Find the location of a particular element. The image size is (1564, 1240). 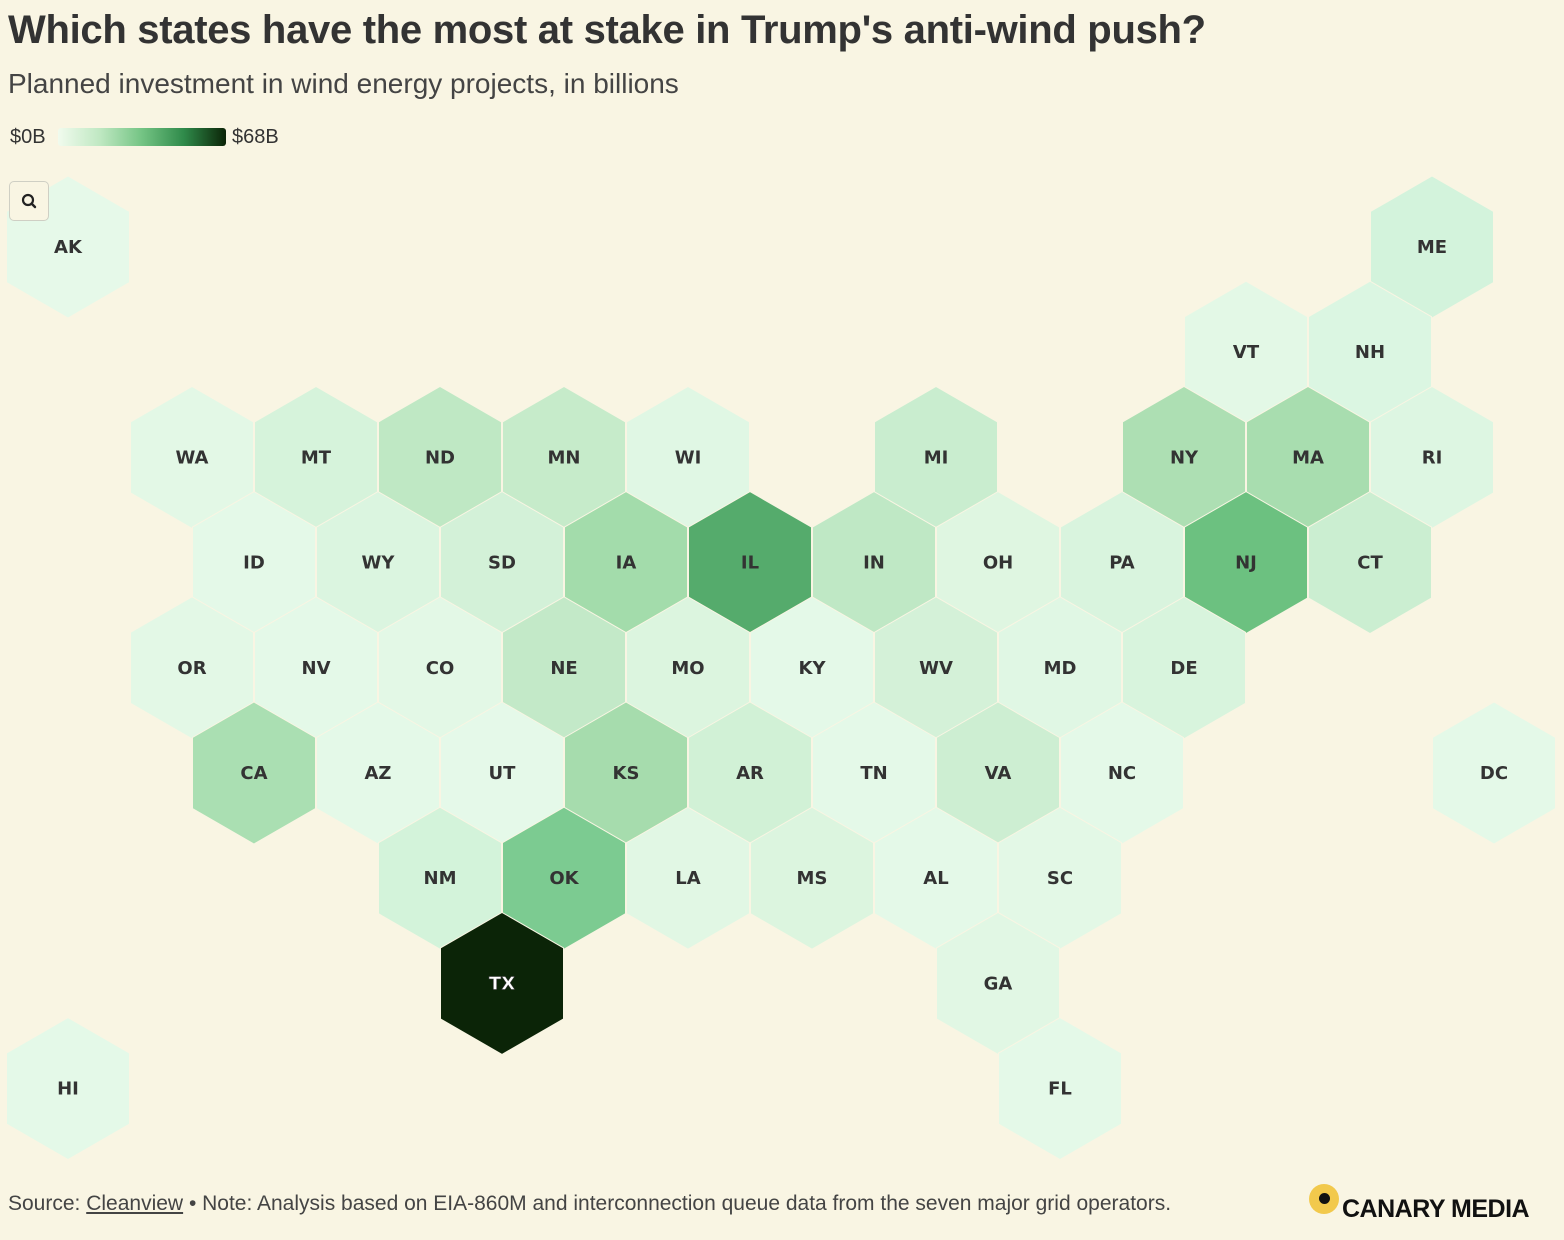

state-tile-ri: RI is located at coordinates (1432, 457).